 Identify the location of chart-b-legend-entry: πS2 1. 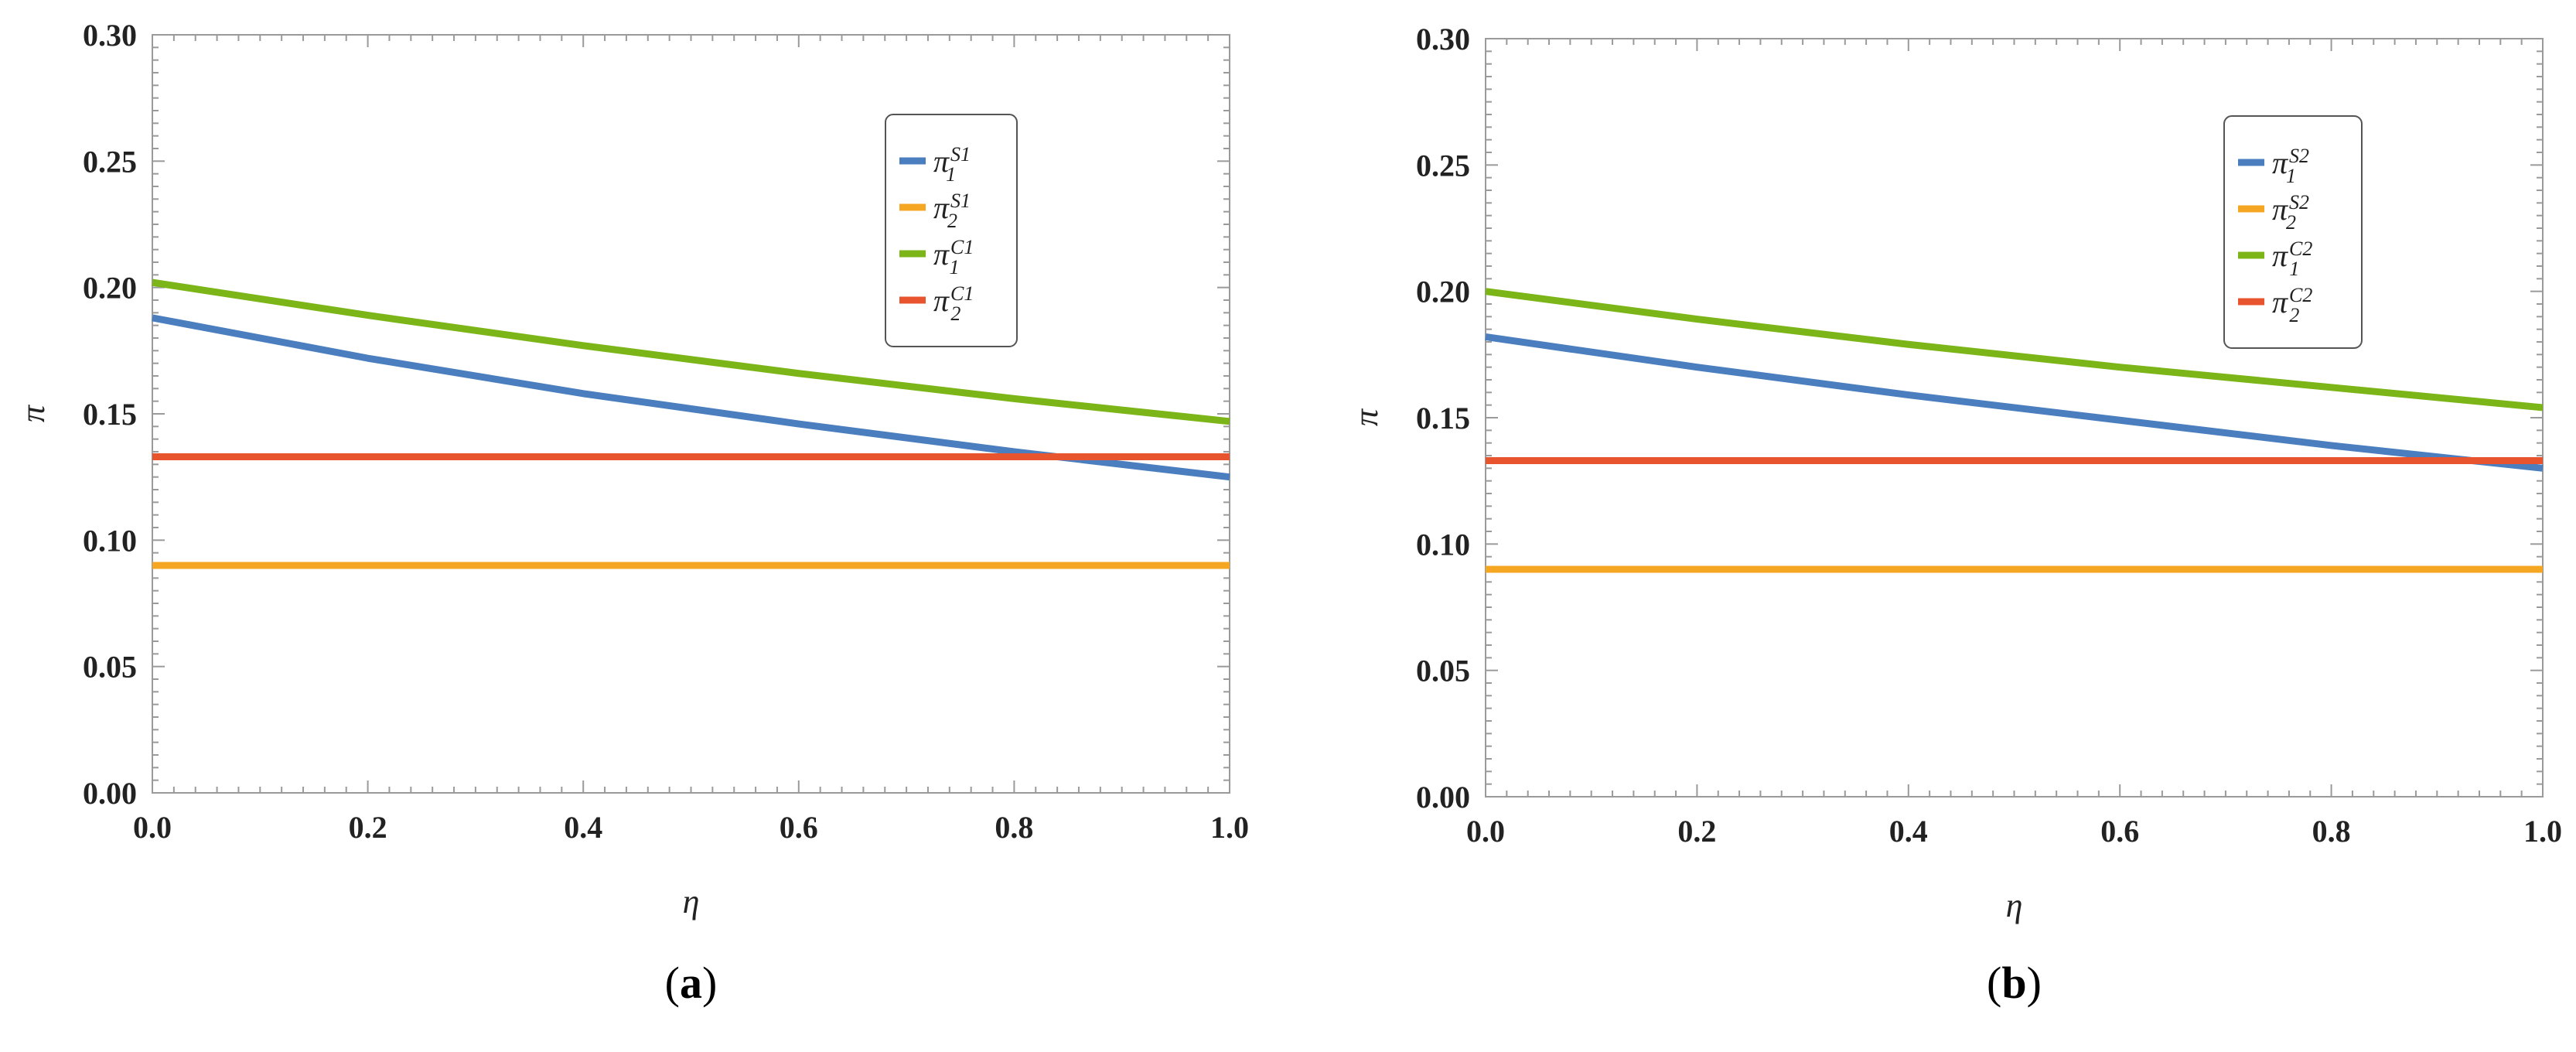
(2290, 166).